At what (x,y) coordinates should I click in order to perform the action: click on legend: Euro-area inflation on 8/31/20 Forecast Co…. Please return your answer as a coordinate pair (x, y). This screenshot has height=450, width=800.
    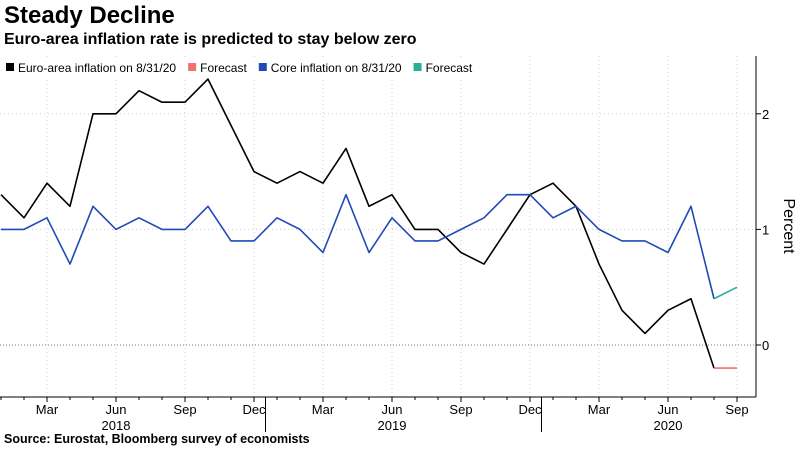
    Looking at the image, I should click on (251, 68).